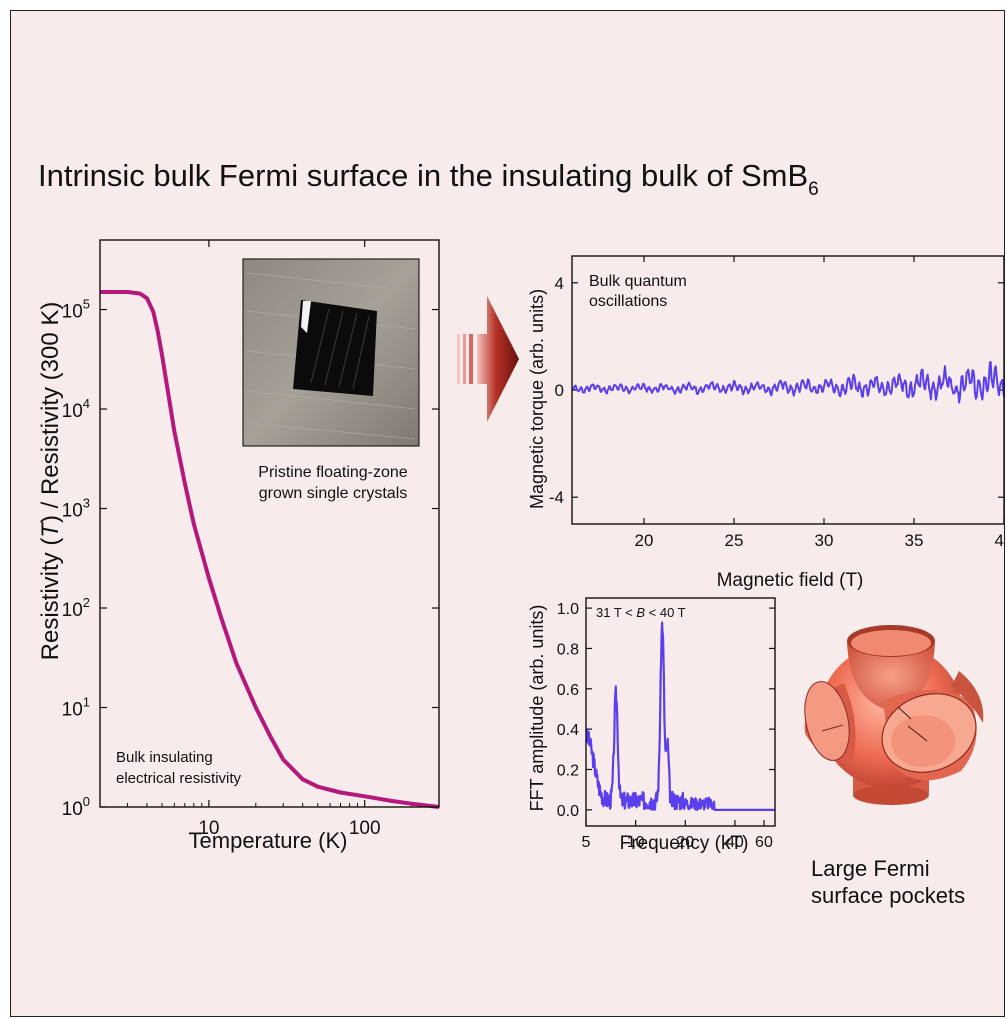  What do you see at coordinates (537, 708) in the screenshot?
I see `fft-y-axis-label: FFT amplitude (arb. units)` at bounding box center [537, 708].